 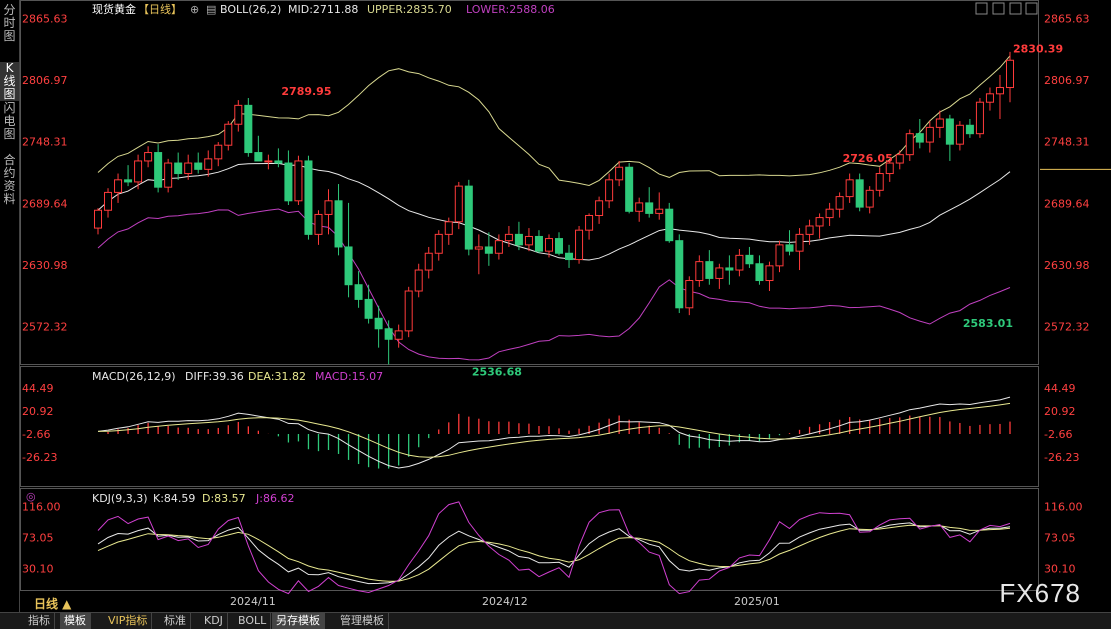 What do you see at coordinates (998, 8) in the screenshot?
I see `layout-icon` at bounding box center [998, 8].